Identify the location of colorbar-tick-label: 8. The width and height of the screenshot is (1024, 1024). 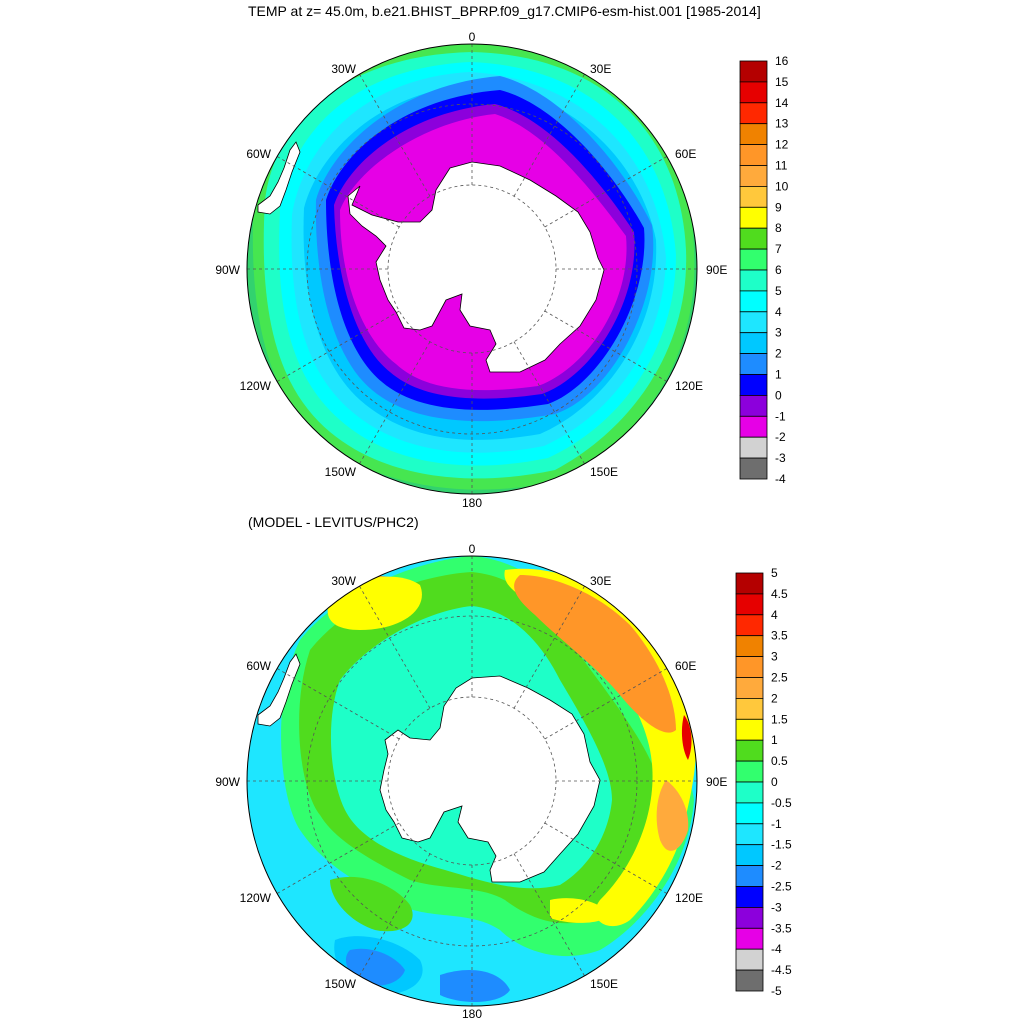
(778, 228).